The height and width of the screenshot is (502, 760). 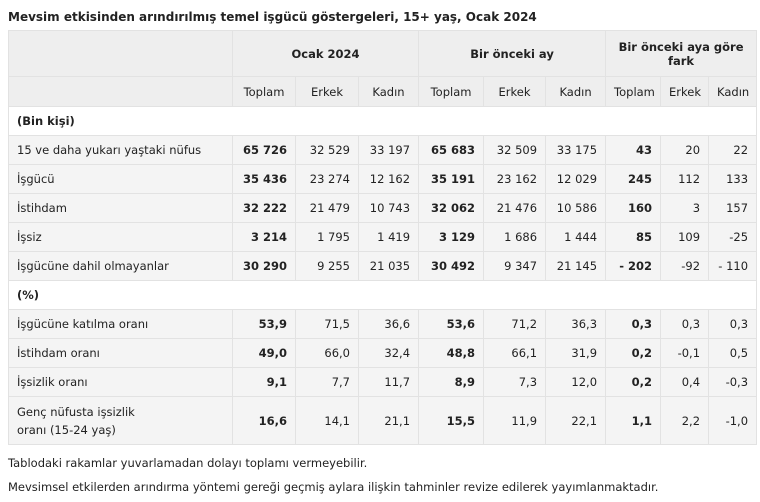 I want to click on value-cell: 1 444, so click(x=576, y=237).